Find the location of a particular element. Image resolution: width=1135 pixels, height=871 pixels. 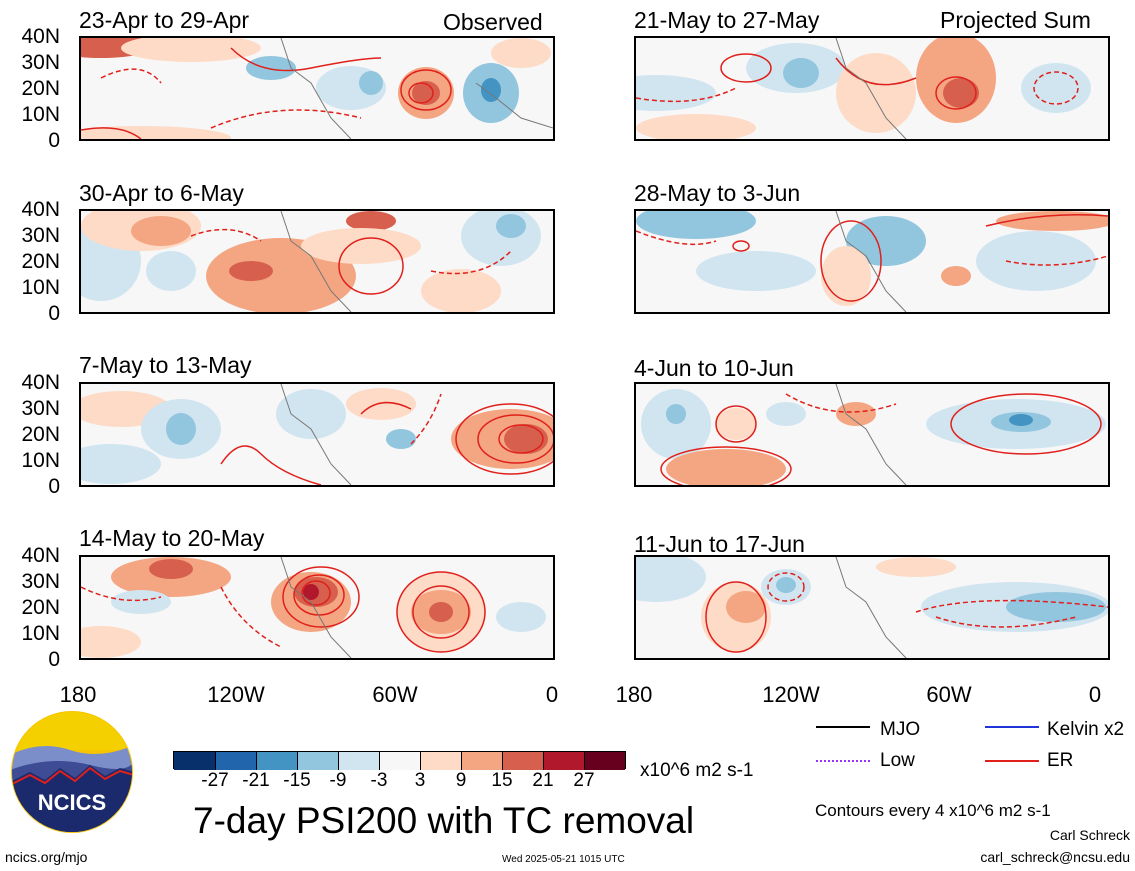

colorbar-level-label: 21 is located at coordinates (543, 780).